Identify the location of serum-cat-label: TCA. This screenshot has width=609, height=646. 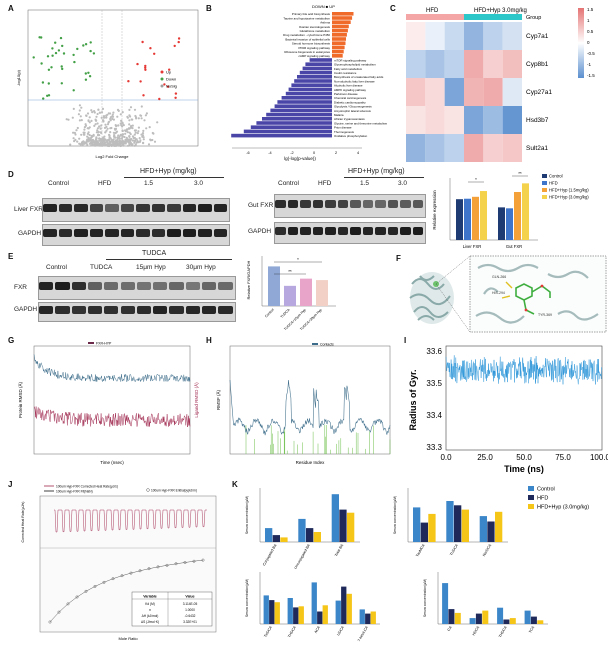
(531, 629).